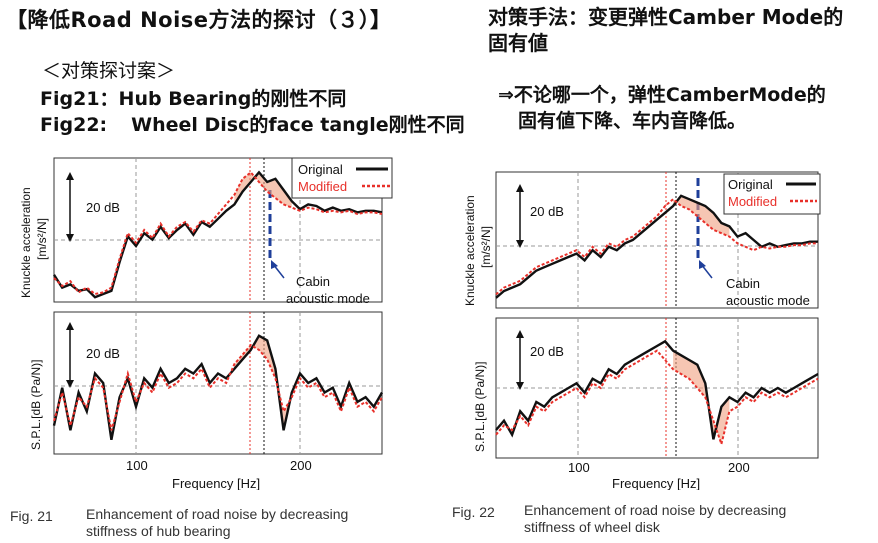 This screenshot has width=878, height=543. Describe the element at coordinates (518, 43) in the screenshot. I see `countermeasure-line-2: 固有値` at that location.